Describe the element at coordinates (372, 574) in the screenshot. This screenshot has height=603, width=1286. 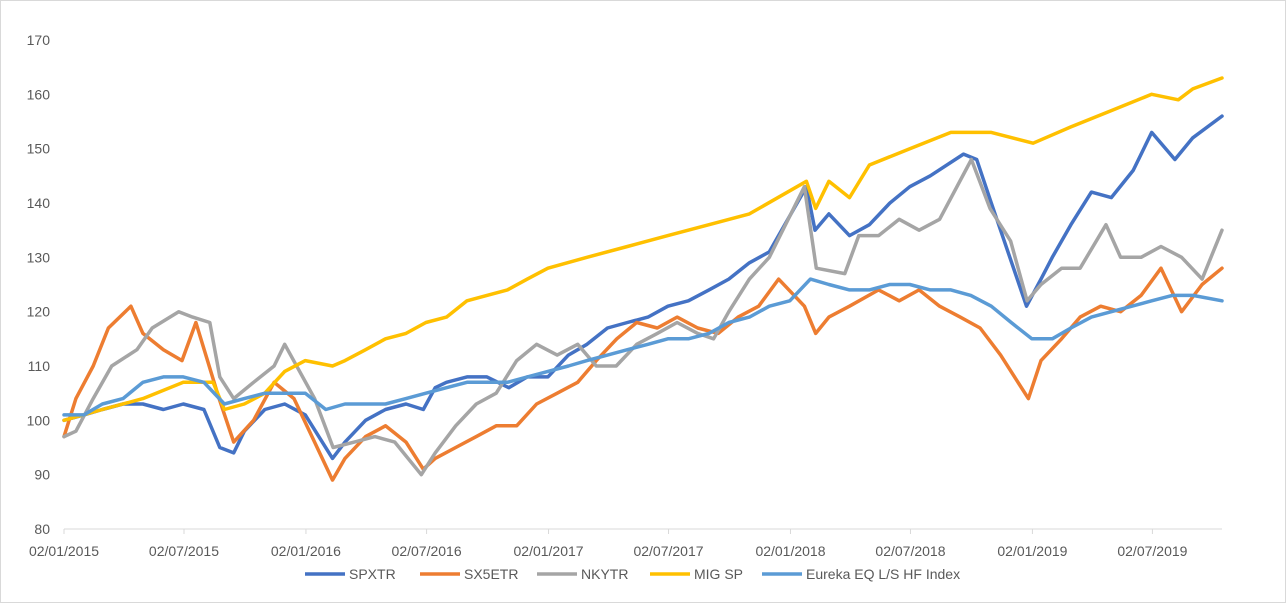
I see `legend-label-spxtr: SPXTR` at that location.